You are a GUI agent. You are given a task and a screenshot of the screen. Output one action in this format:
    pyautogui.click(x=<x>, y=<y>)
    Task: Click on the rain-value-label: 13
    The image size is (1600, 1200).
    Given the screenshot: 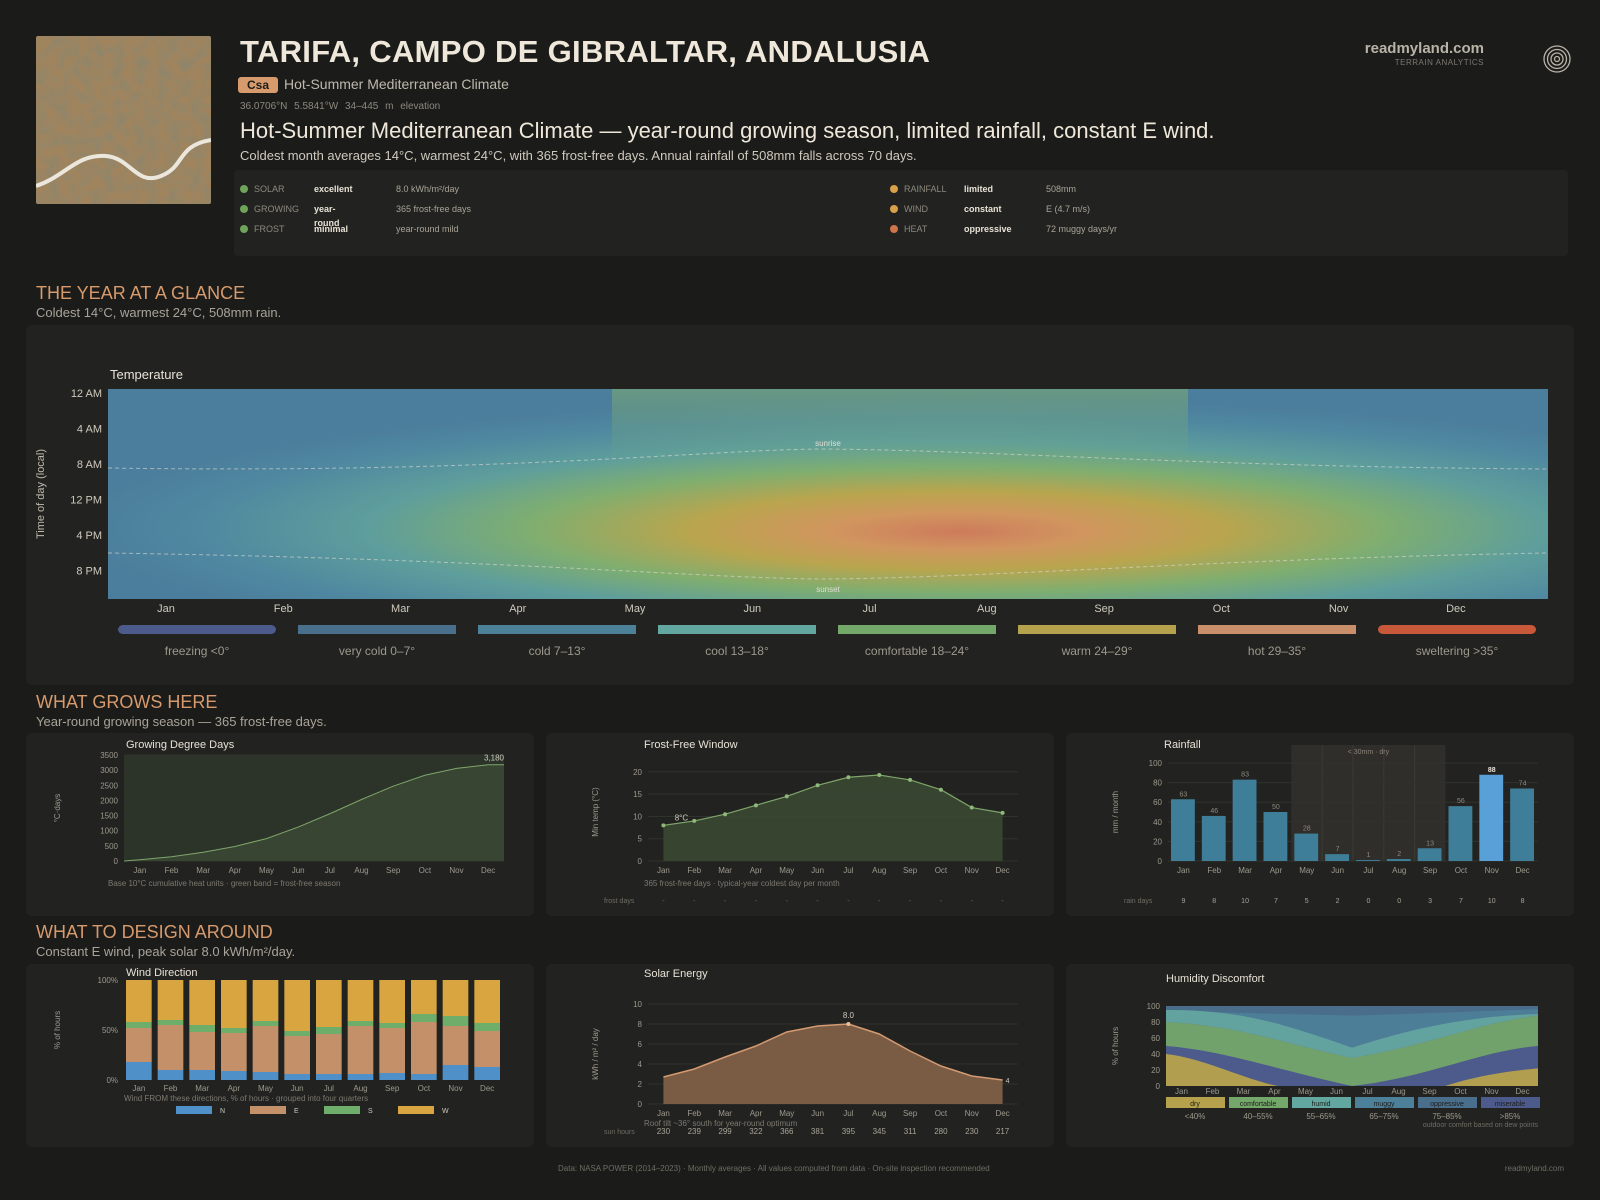 What is the action you would take?
    pyautogui.click(x=1430, y=843)
    